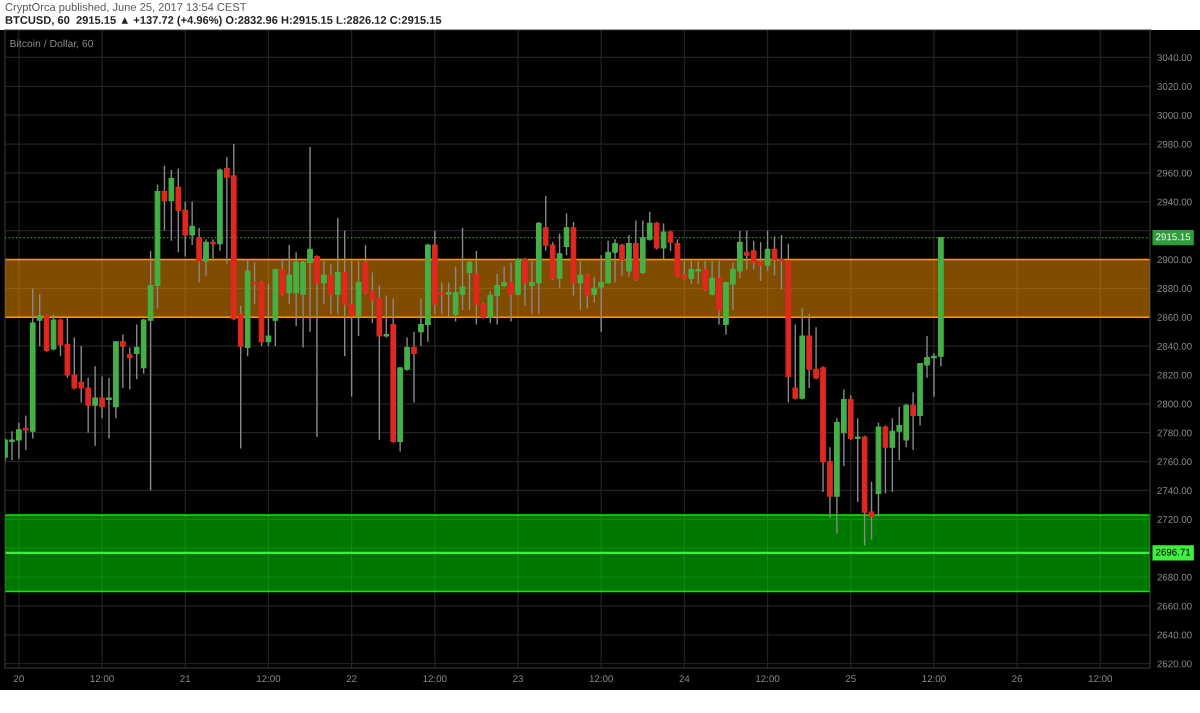 The image size is (1200, 713). I want to click on y-tick-label: 2720.00, so click(1174, 519).